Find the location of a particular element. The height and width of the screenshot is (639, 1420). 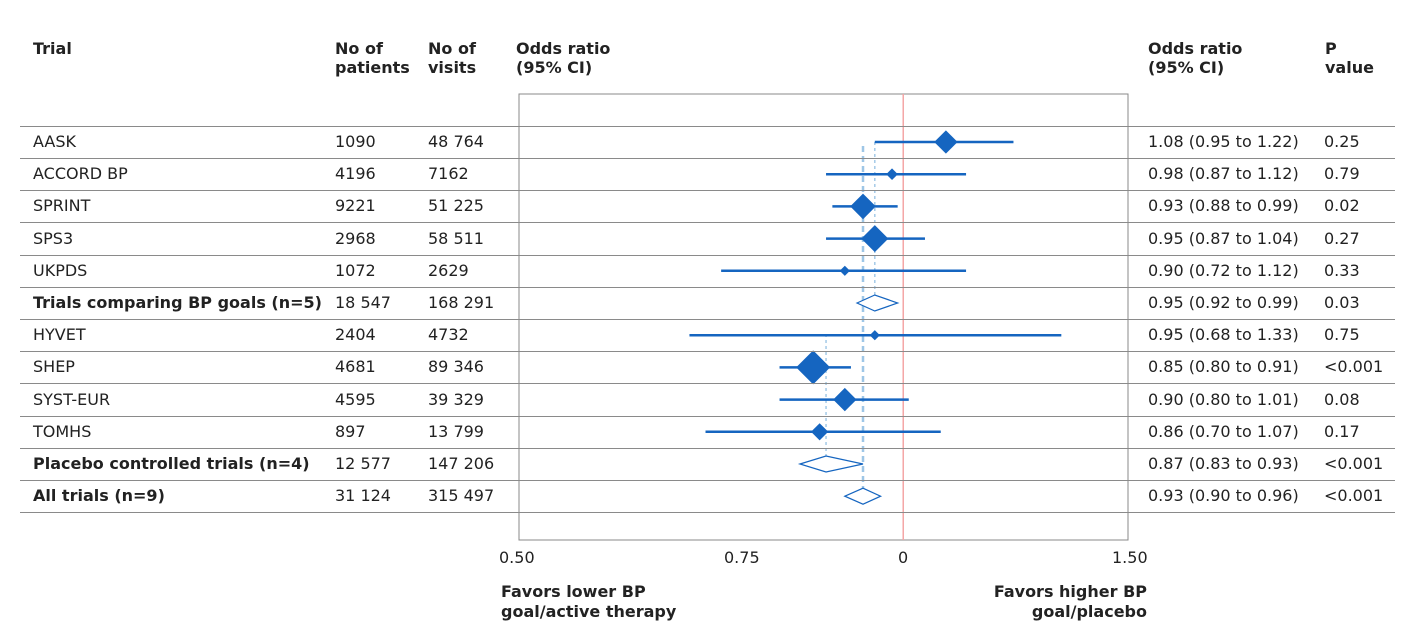

tick-label-0-75: 0.75 is located at coordinates (742, 557).